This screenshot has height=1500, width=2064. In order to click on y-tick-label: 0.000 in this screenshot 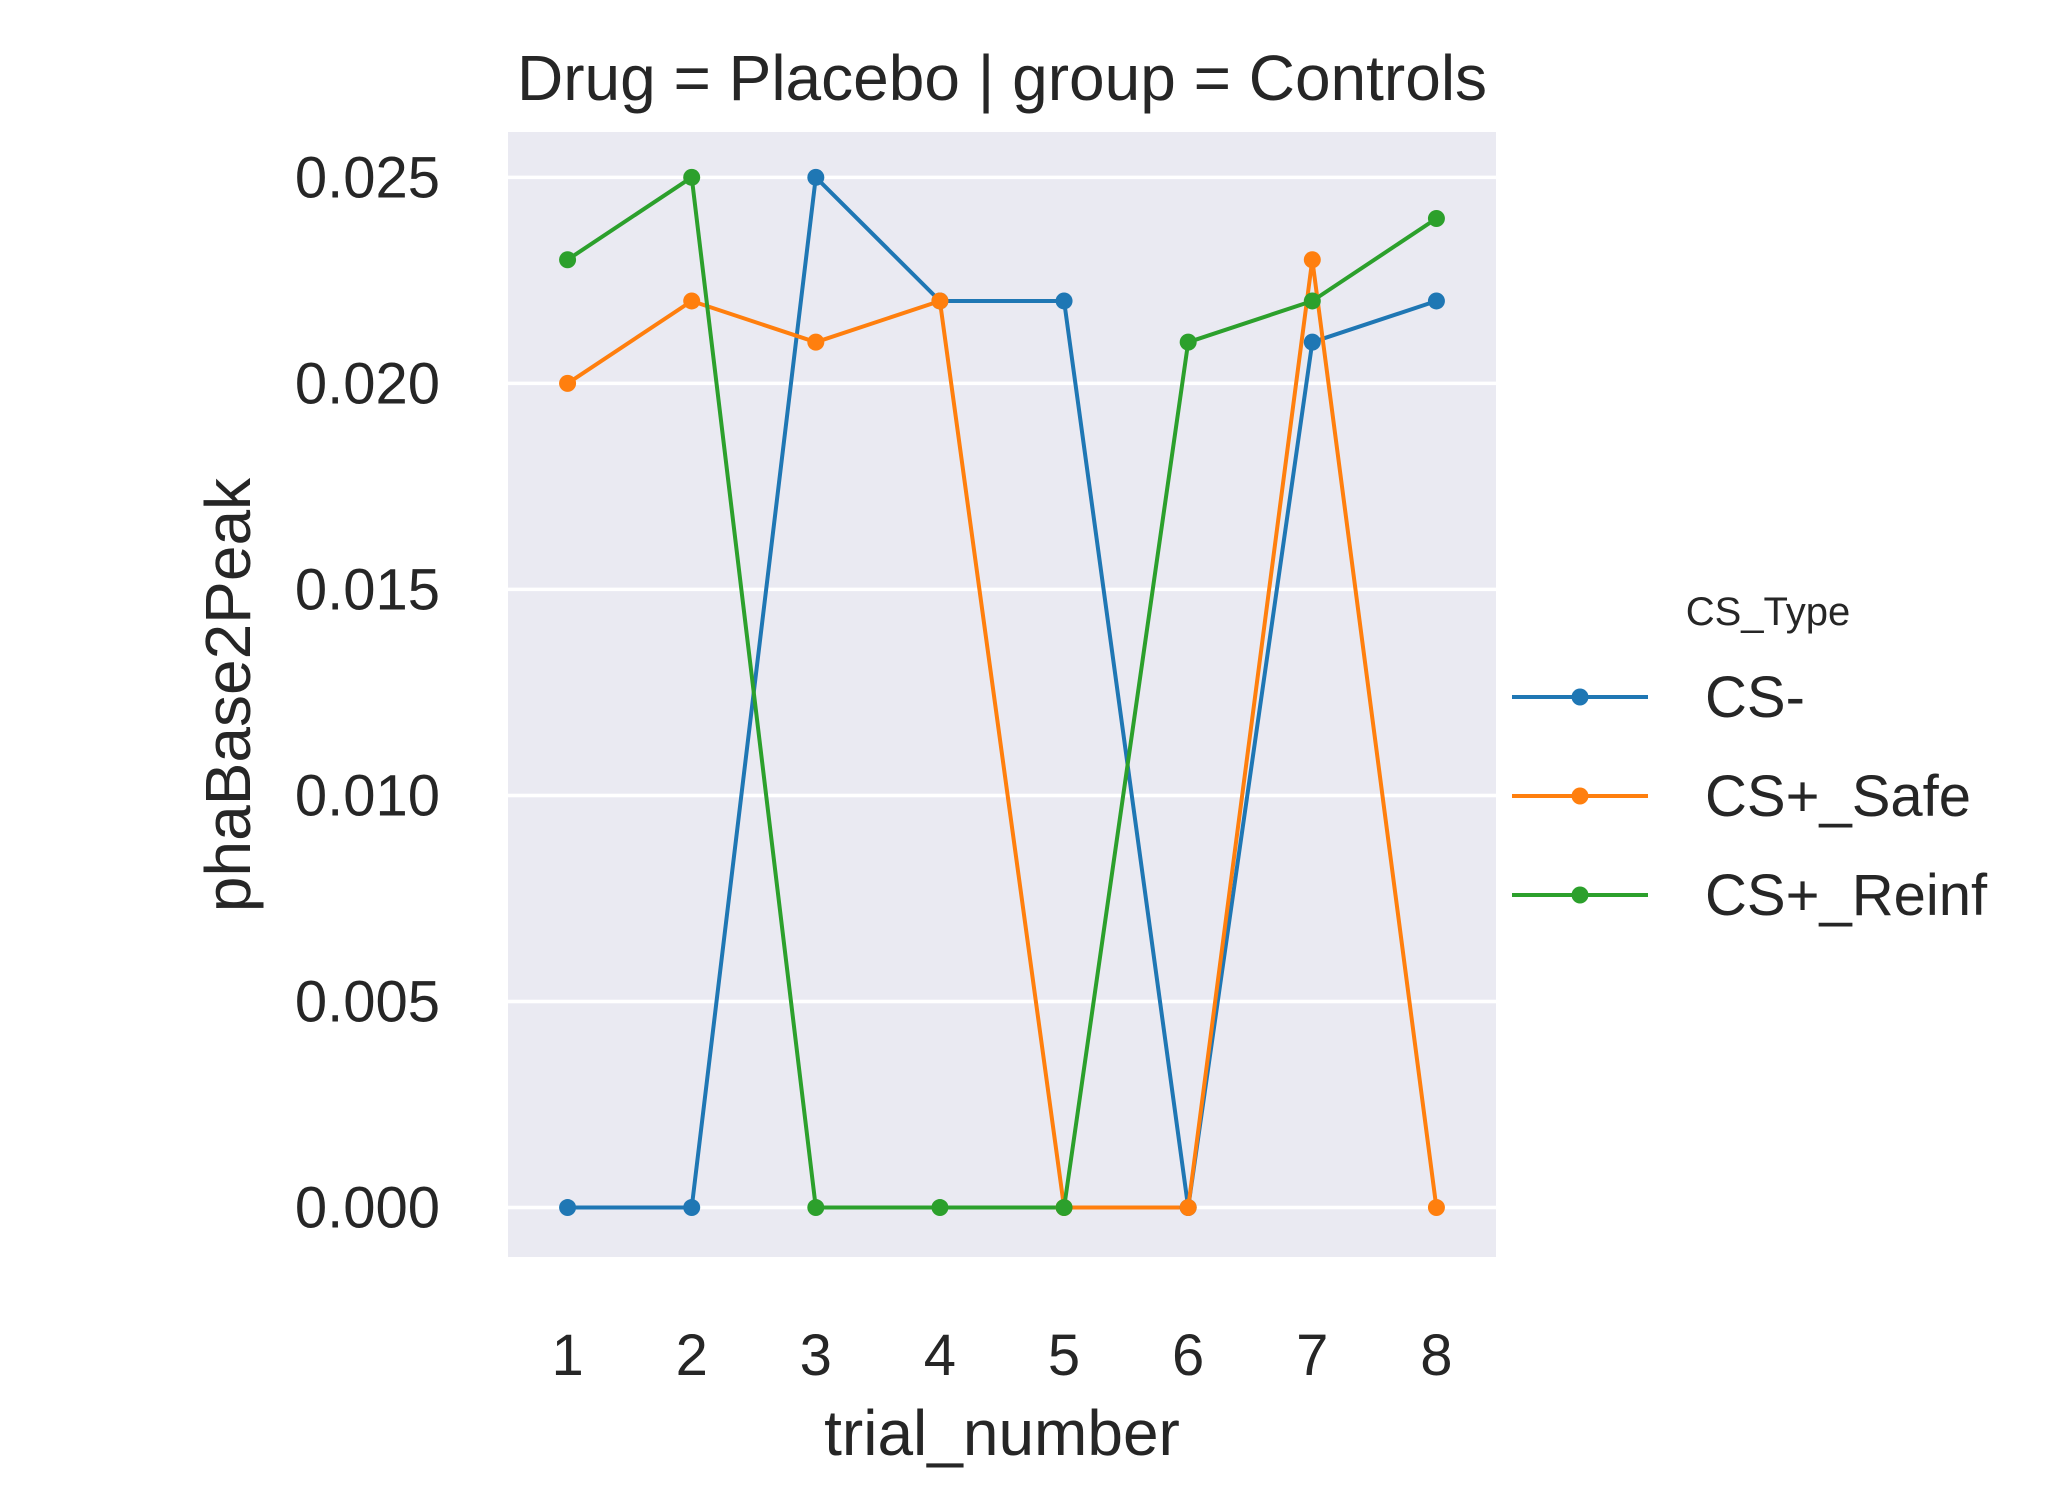, I will do `click(367, 1208)`.